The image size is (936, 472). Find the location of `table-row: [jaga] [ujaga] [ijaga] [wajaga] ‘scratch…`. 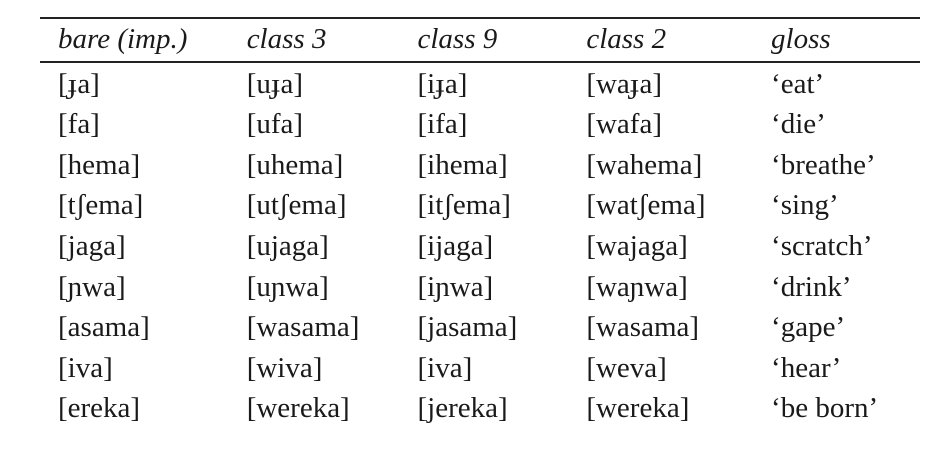

table-row: [jaga] [ujaga] [ijaga] [wajaga] ‘scratch… is located at coordinates (480, 247).